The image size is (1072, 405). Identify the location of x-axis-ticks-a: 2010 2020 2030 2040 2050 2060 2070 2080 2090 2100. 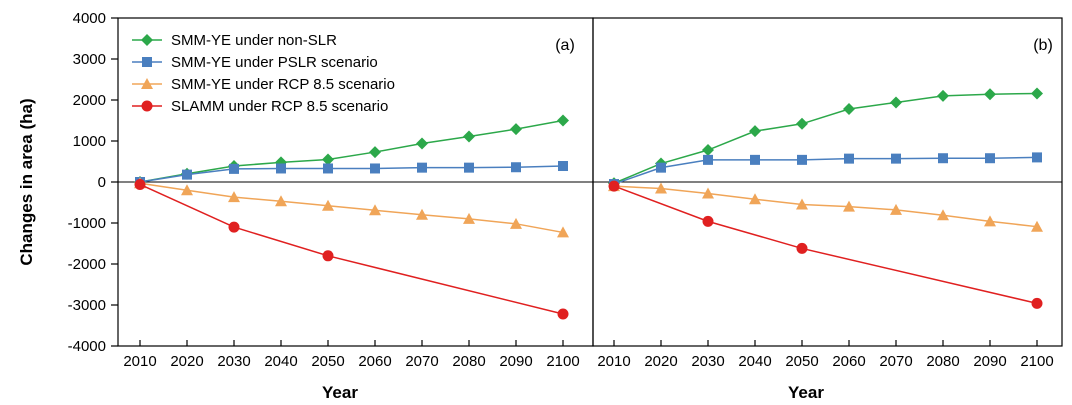
(351, 355).